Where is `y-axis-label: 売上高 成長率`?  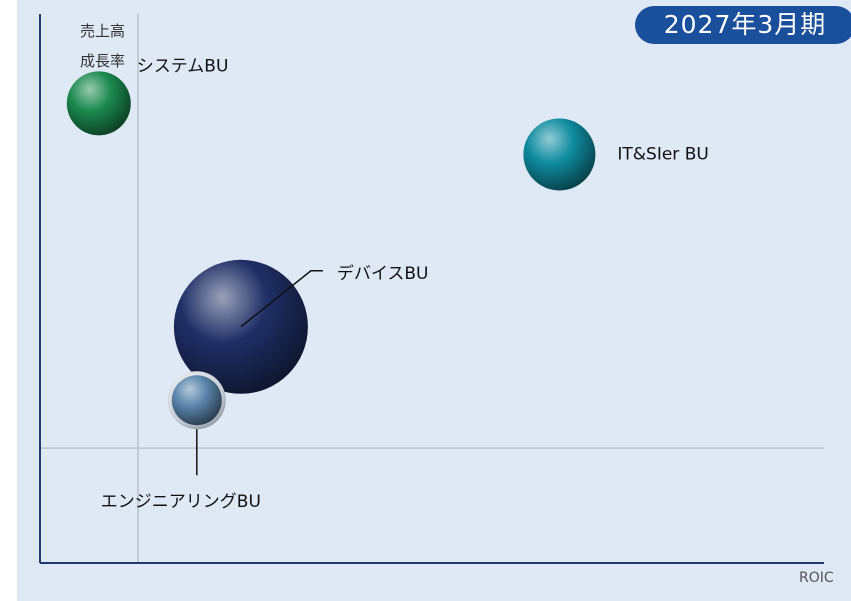 y-axis-label: 売上高 成長率 is located at coordinates (120, 46).